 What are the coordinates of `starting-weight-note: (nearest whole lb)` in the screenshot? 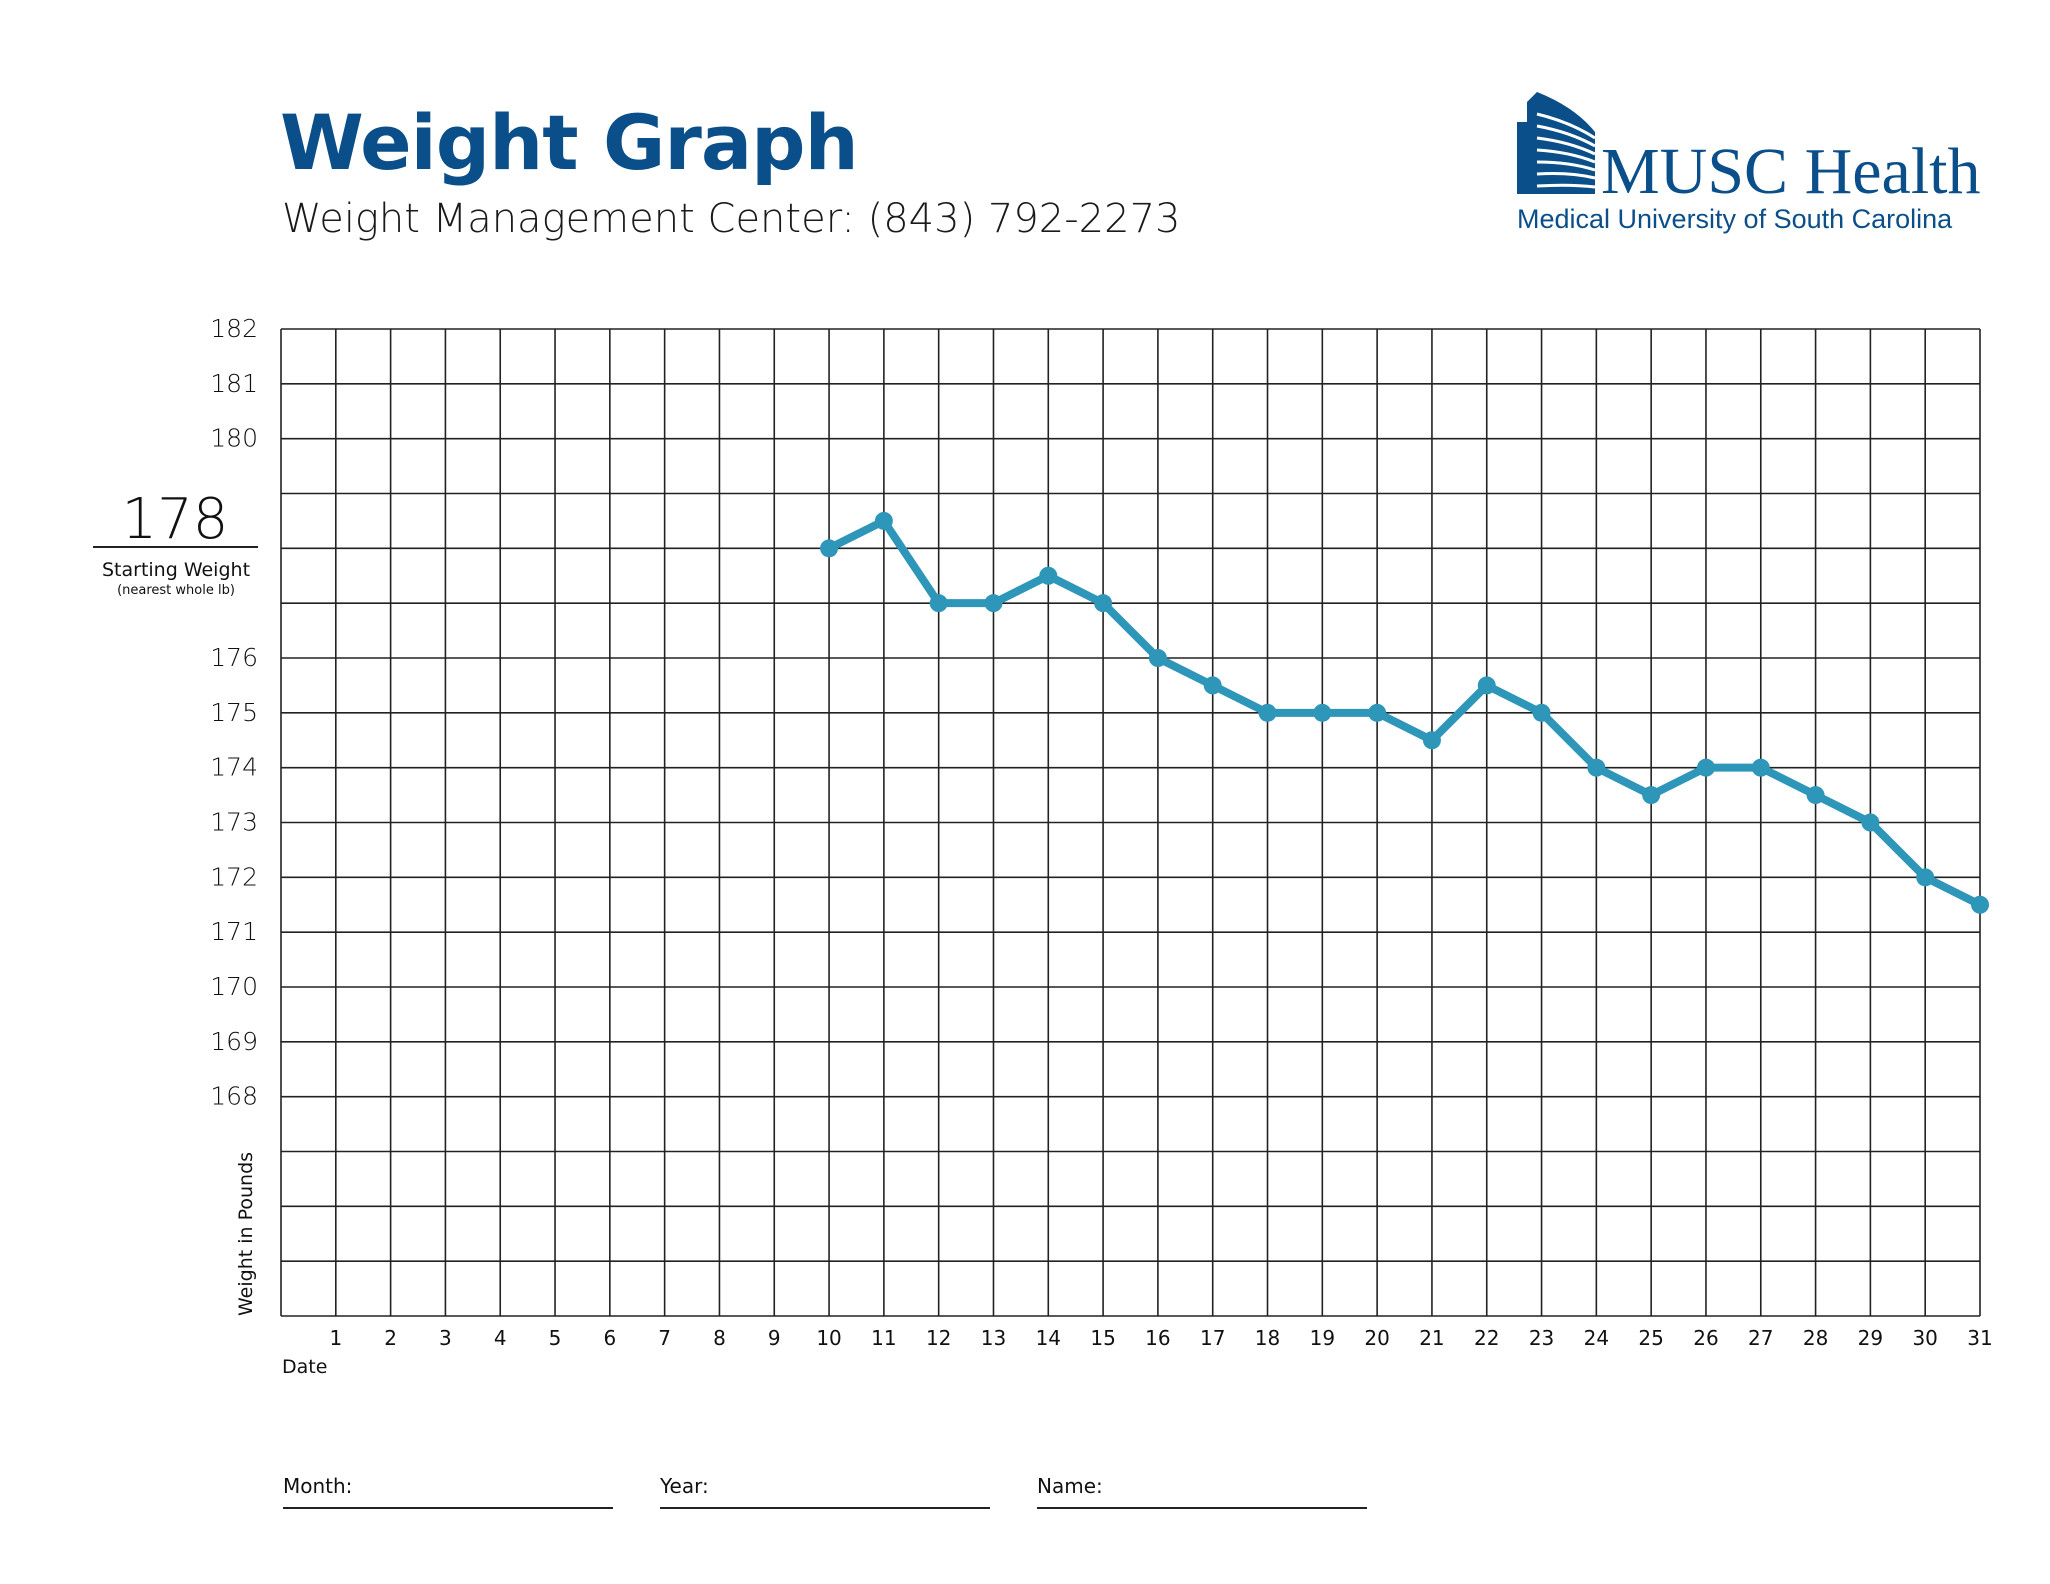 It's located at (176, 590).